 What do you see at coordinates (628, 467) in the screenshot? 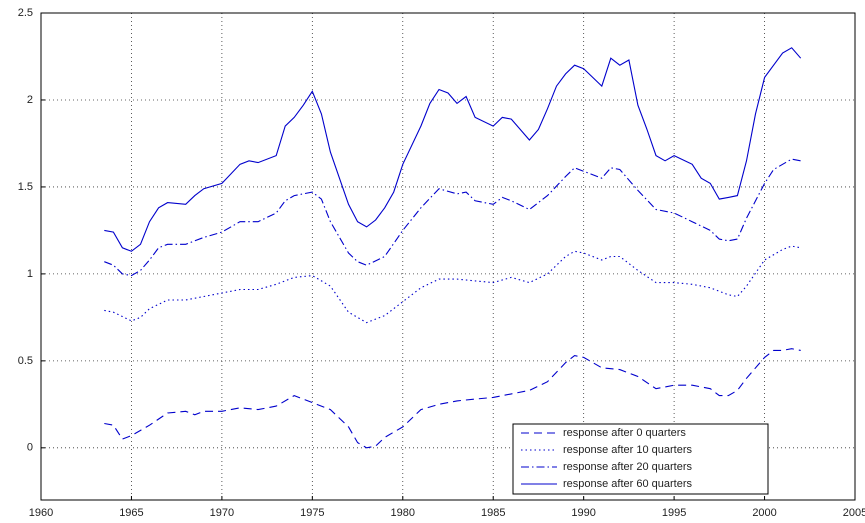
I see `legend-label: response after 20 quarters` at bounding box center [628, 467].